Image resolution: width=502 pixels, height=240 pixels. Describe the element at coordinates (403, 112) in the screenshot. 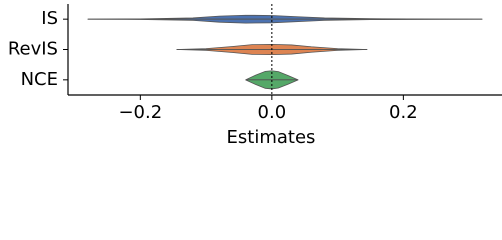

I see `x-tick-label: 0.2` at that location.